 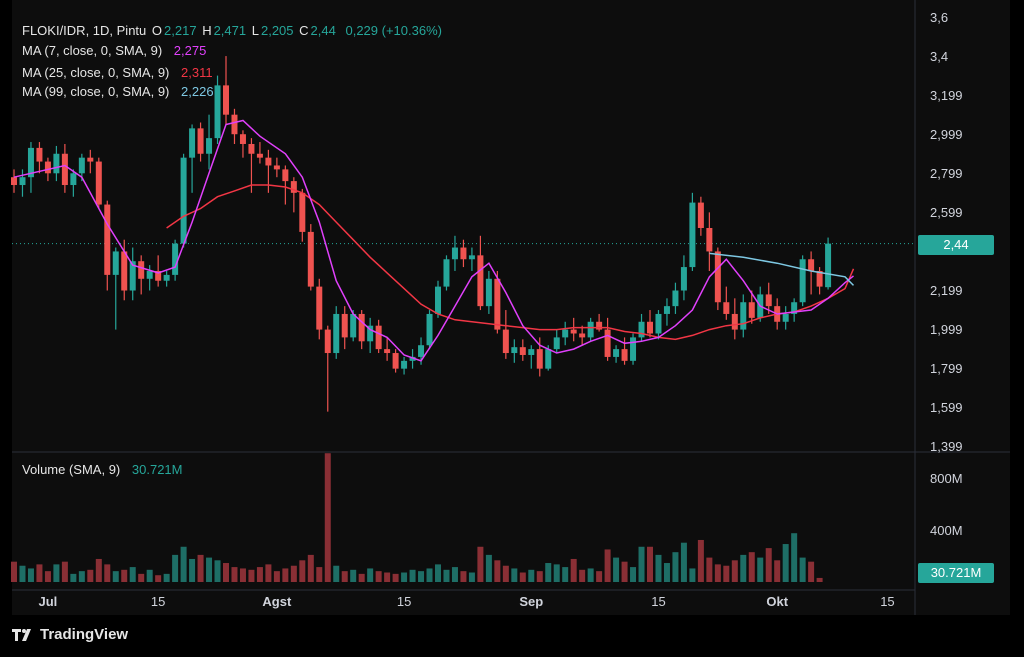 What do you see at coordinates (531, 601) in the screenshot?
I see `time-tick-label: Sep` at bounding box center [531, 601].